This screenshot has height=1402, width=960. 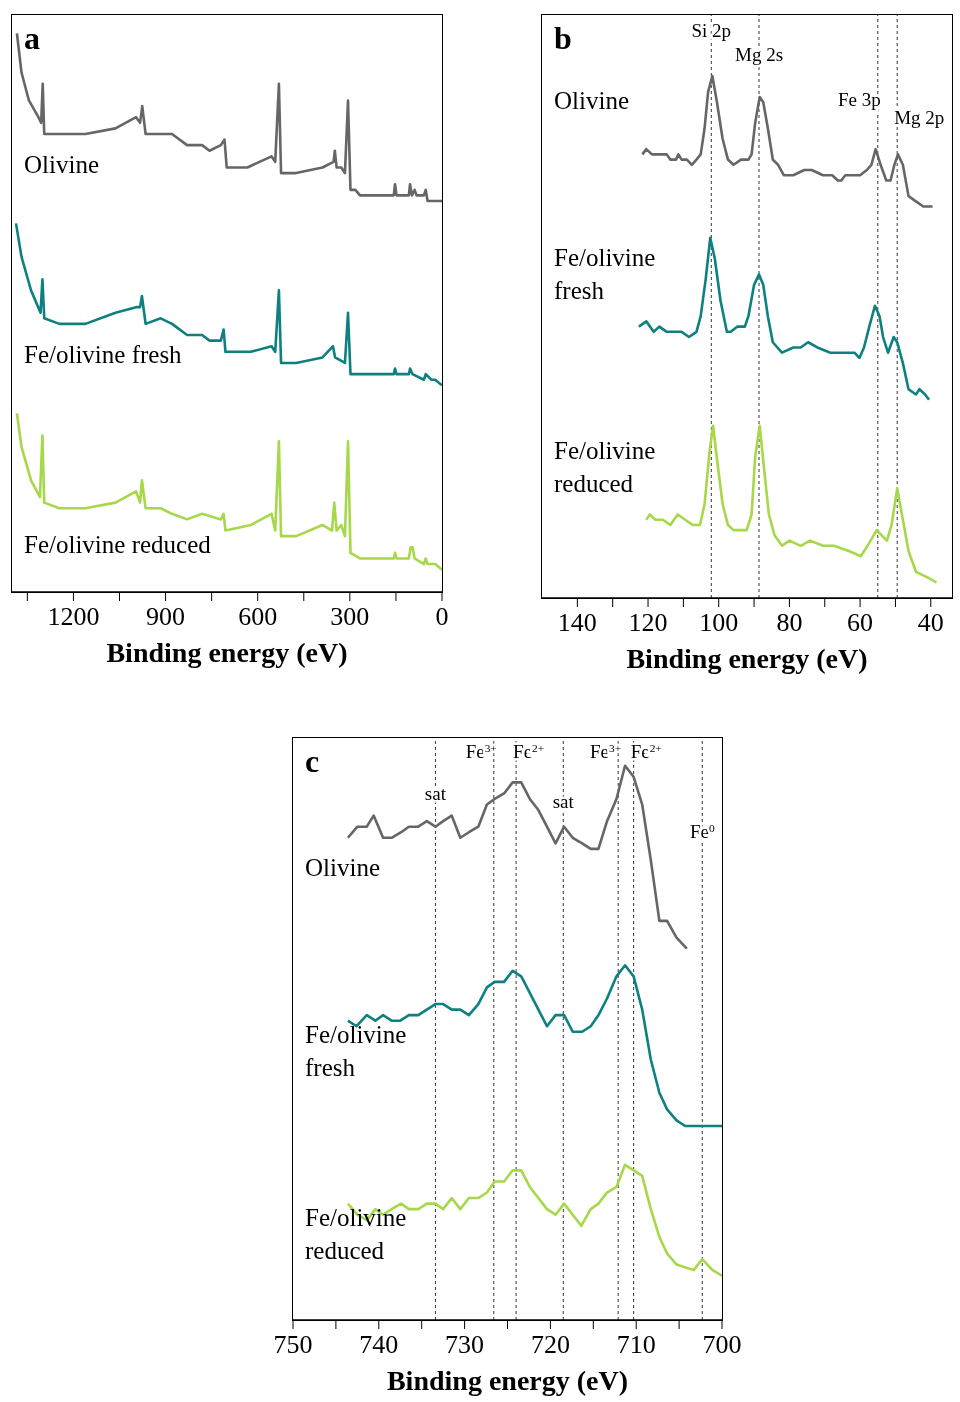 What do you see at coordinates (465, 1344) in the screenshot?
I see `x-tick-label: 730` at bounding box center [465, 1344].